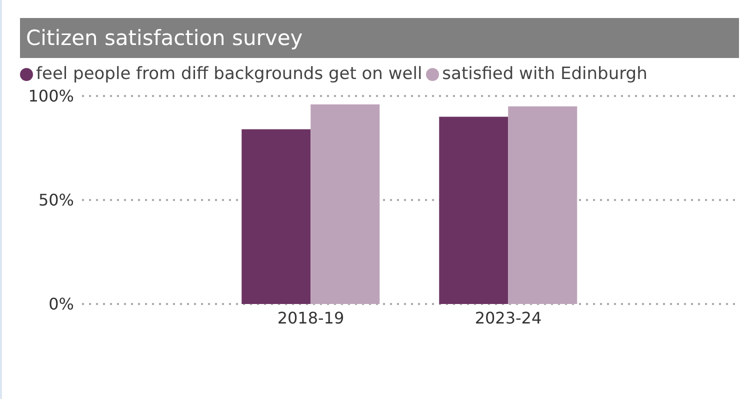 The image size is (745, 407). I want to click on x-tick-label: 2023-24, so click(508, 318).